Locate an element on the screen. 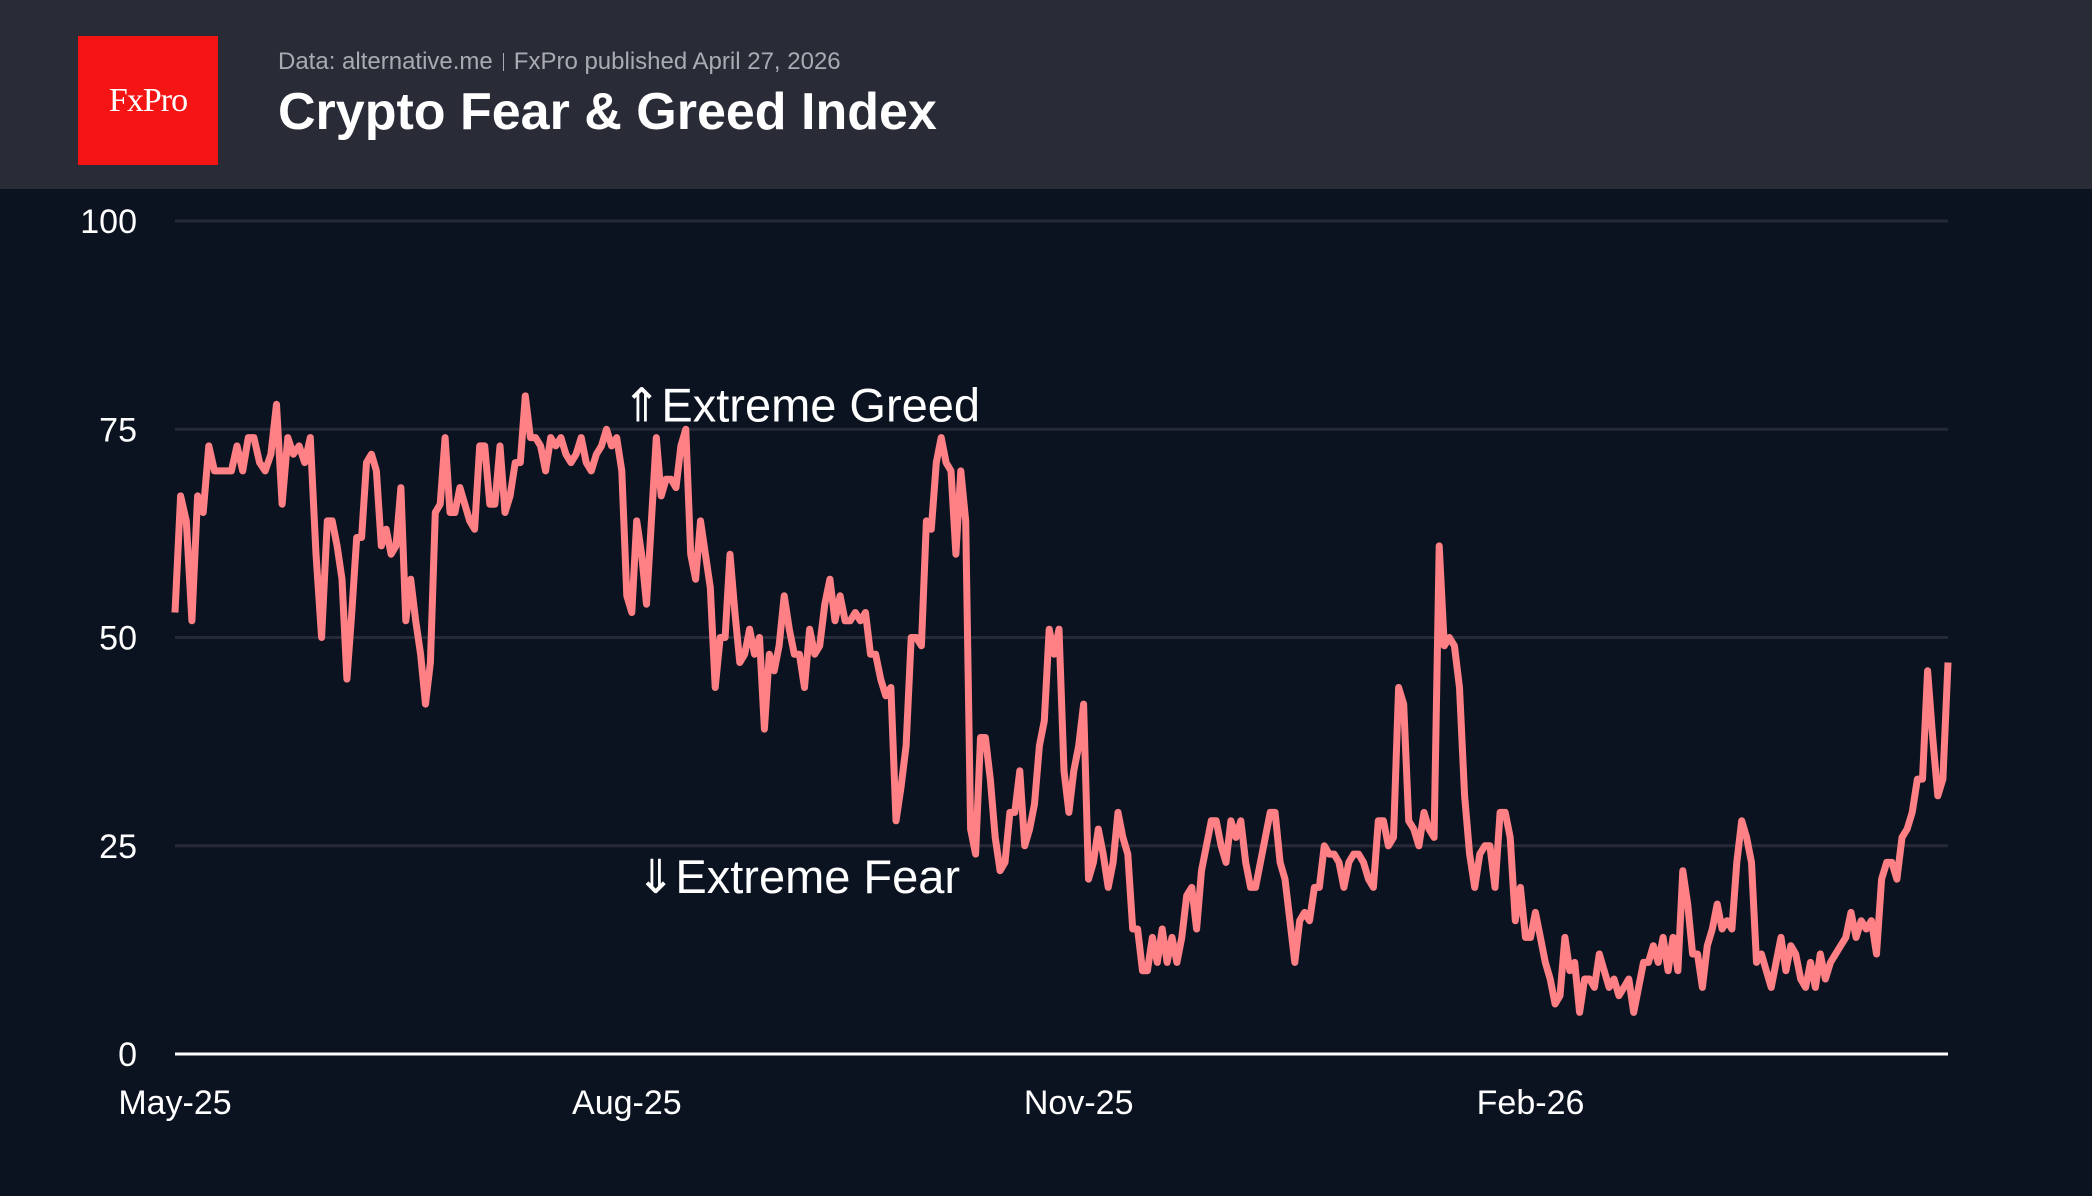  published-date: FxPro published April 27, 2026 is located at coordinates (677, 61).